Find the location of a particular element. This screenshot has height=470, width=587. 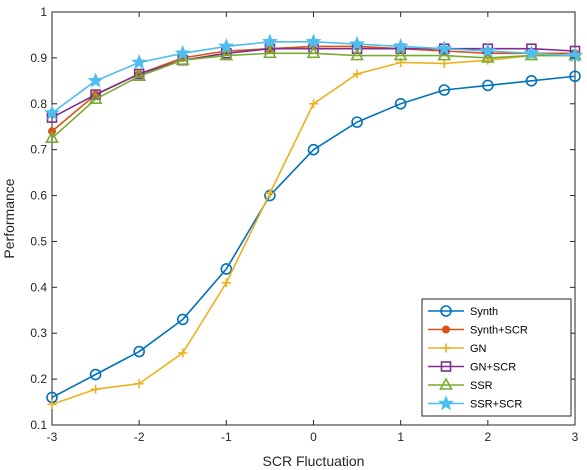

x-tick-label: 2 is located at coordinates (487, 437).